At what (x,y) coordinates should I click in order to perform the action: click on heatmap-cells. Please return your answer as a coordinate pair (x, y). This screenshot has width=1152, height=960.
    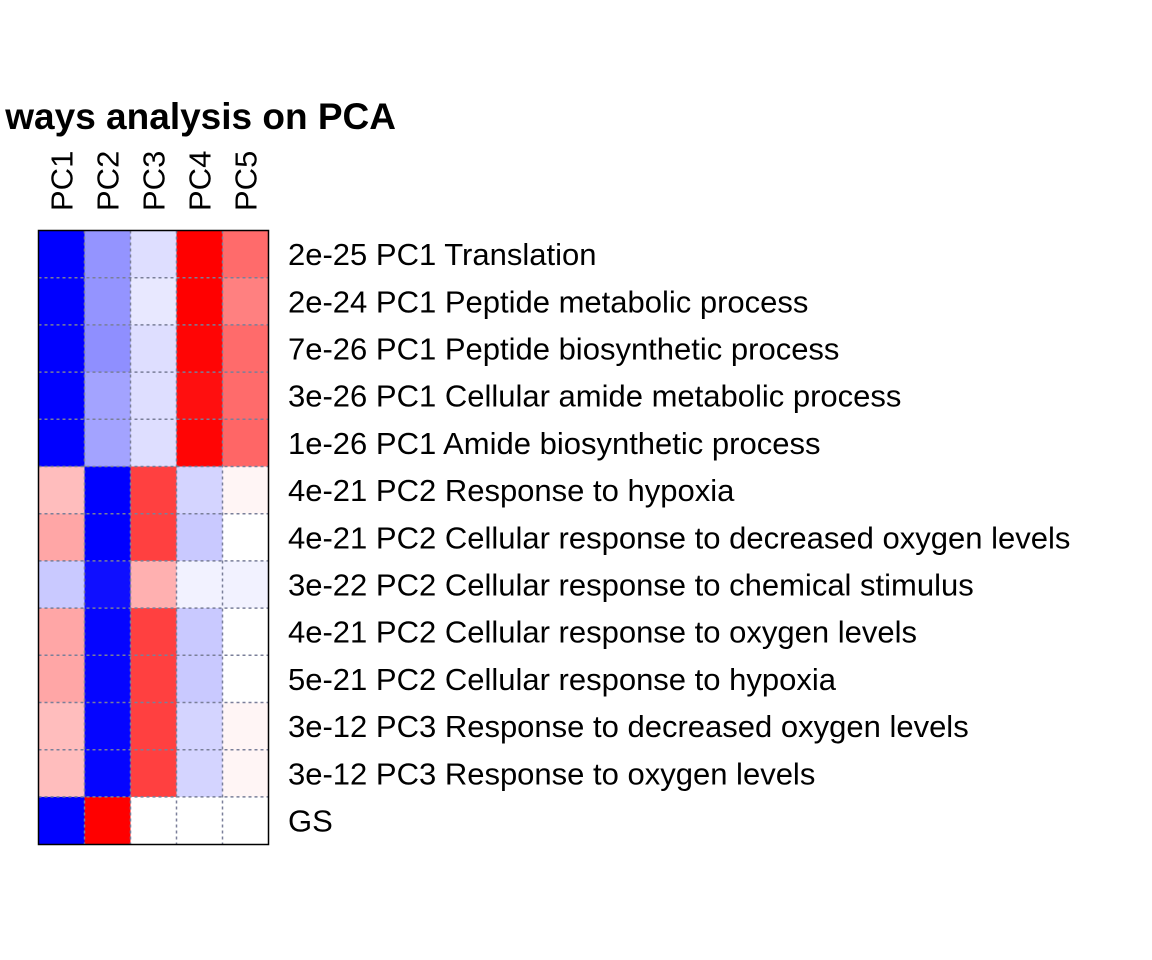
    Looking at the image, I should click on (153, 537).